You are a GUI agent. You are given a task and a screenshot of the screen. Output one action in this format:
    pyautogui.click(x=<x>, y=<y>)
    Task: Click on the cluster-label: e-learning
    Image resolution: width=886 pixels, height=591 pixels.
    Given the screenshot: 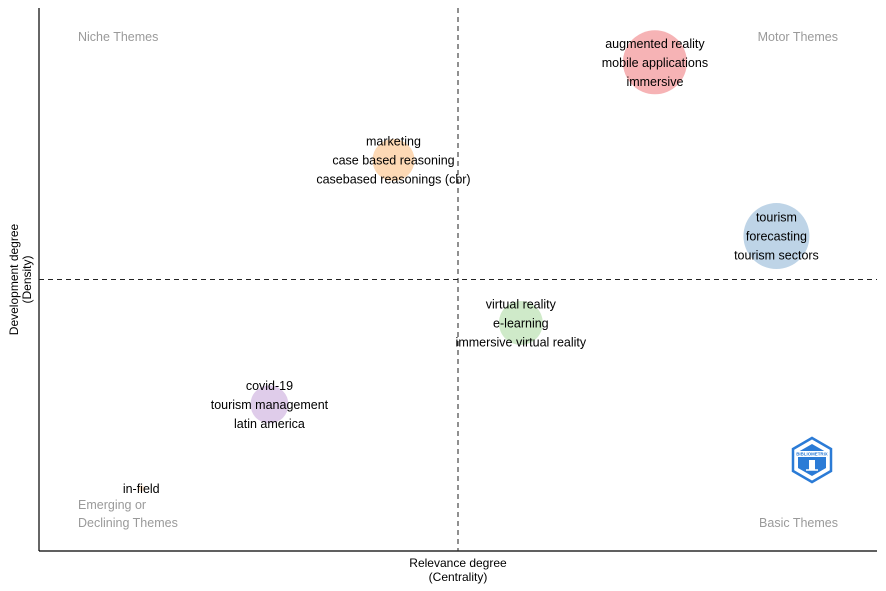 What is the action you would take?
    pyautogui.click(x=521, y=323)
    